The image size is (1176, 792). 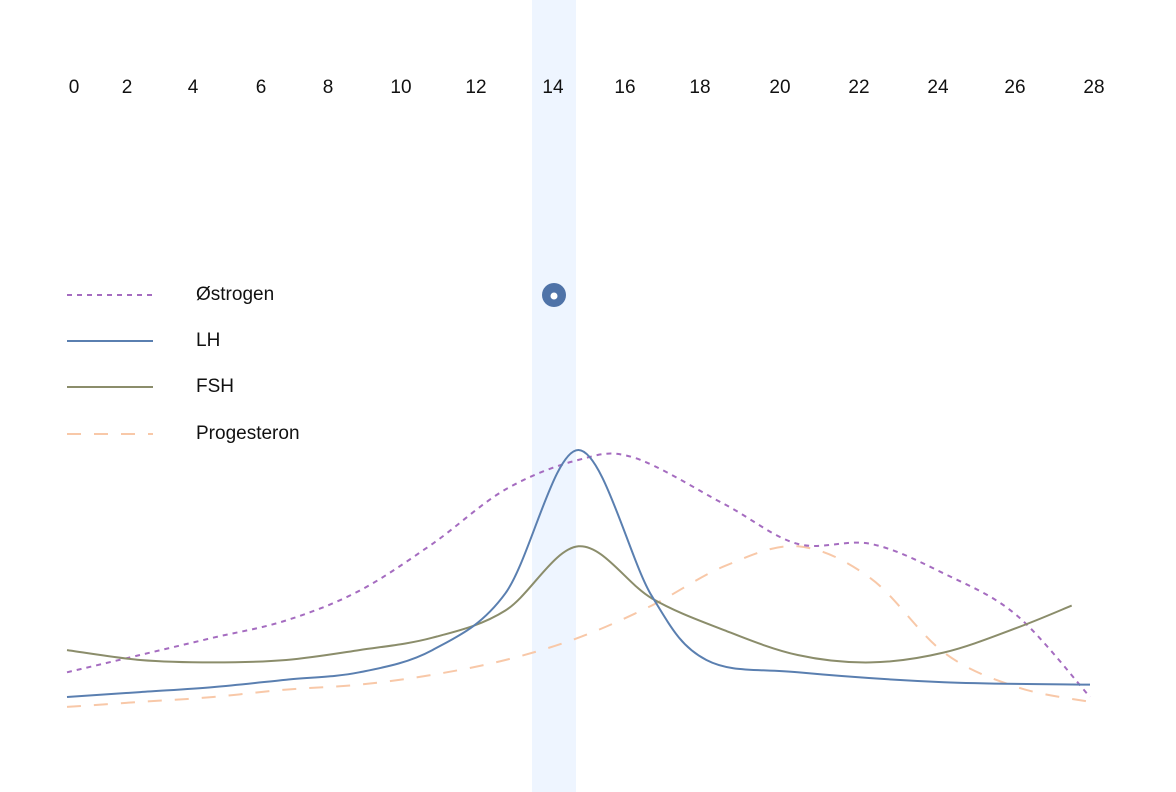 I want to click on x-tick-label: 26, so click(x=1014, y=87).